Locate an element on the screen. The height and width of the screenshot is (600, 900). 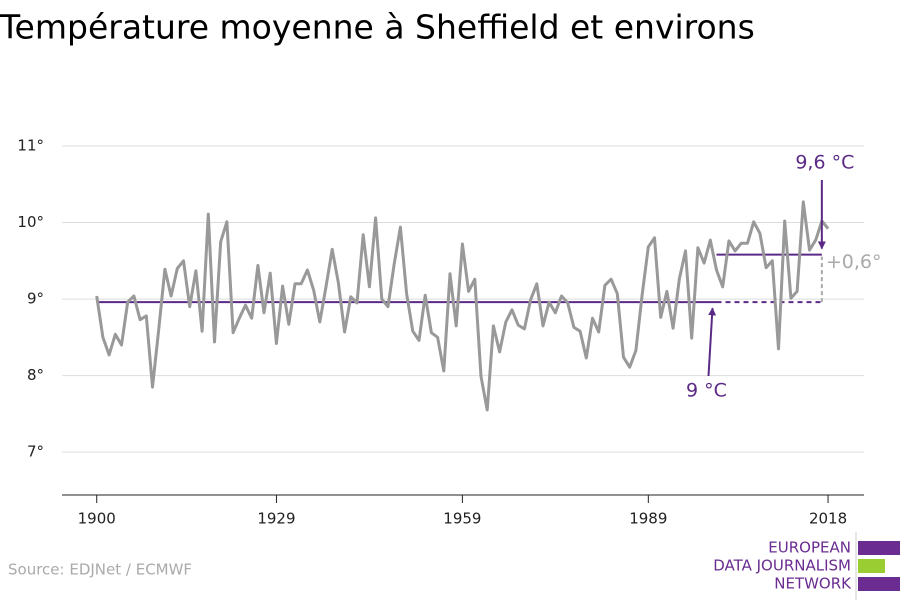
logo-text: DATA JOURNALISM is located at coordinates (782, 566).